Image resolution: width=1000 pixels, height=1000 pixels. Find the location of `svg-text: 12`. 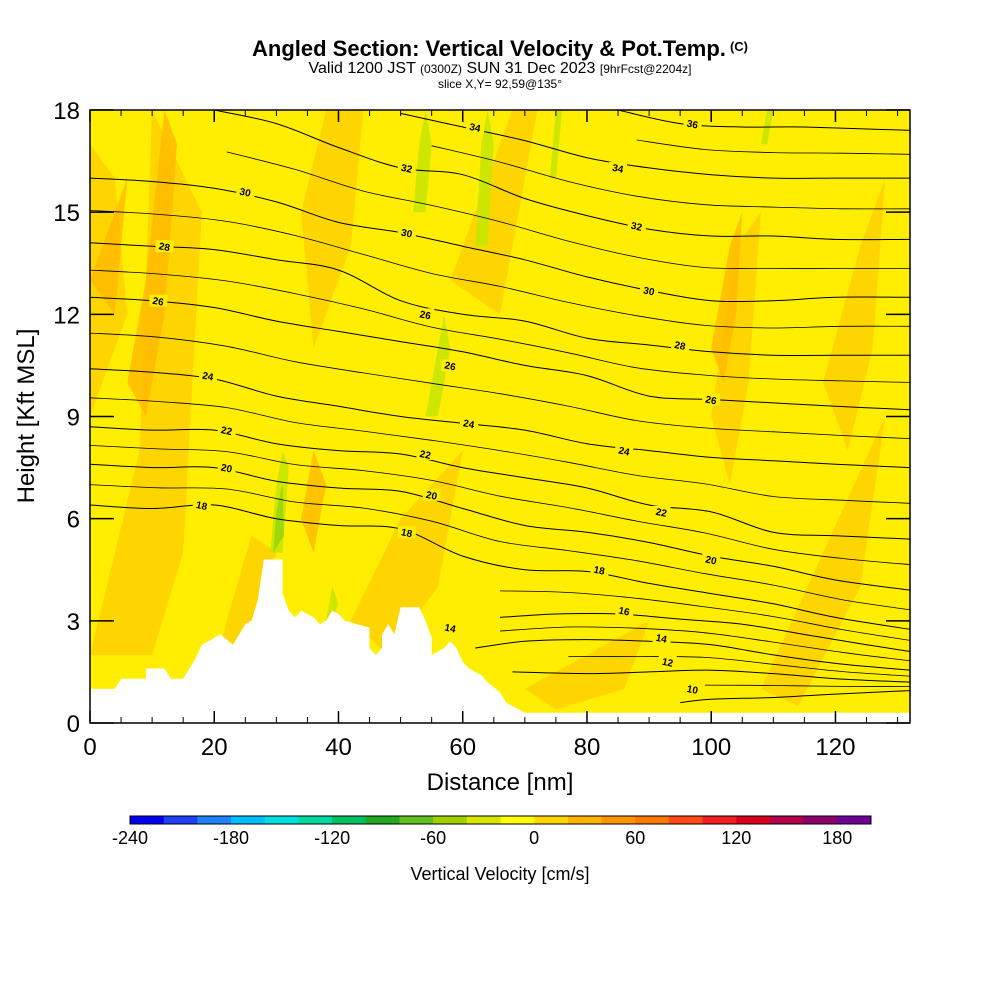

svg-text: 12 is located at coordinates (668, 663).